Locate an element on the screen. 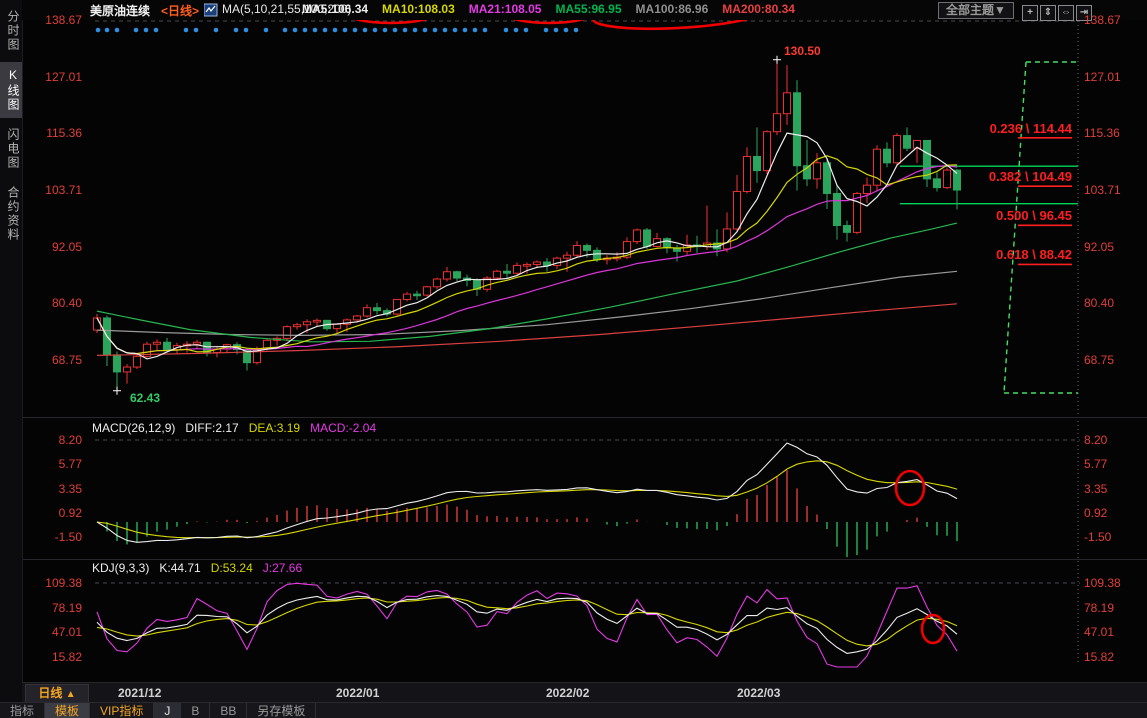 This screenshot has width=1147, height=718. fibonacci-label: 0.500 \ 96.45 is located at coordinates (1034, 216).